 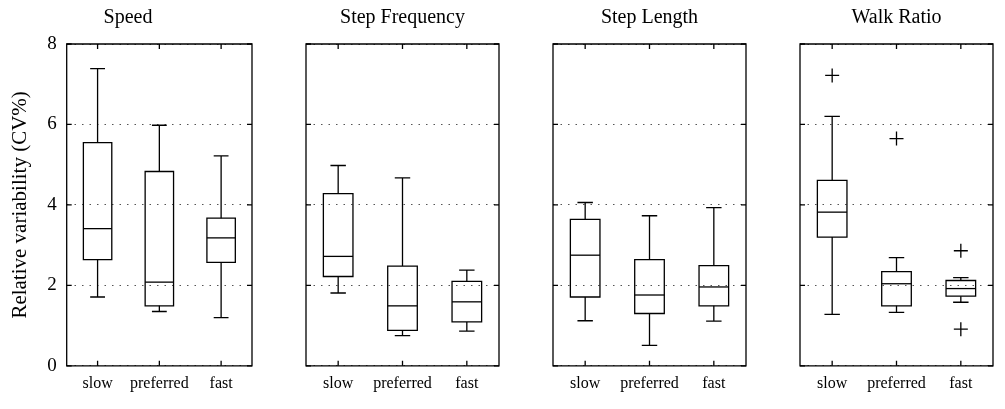 What do you see at coordinates (52, 364) in the screenshot?
I see `y-tick-label: 0` at bounding box center [52, 364].